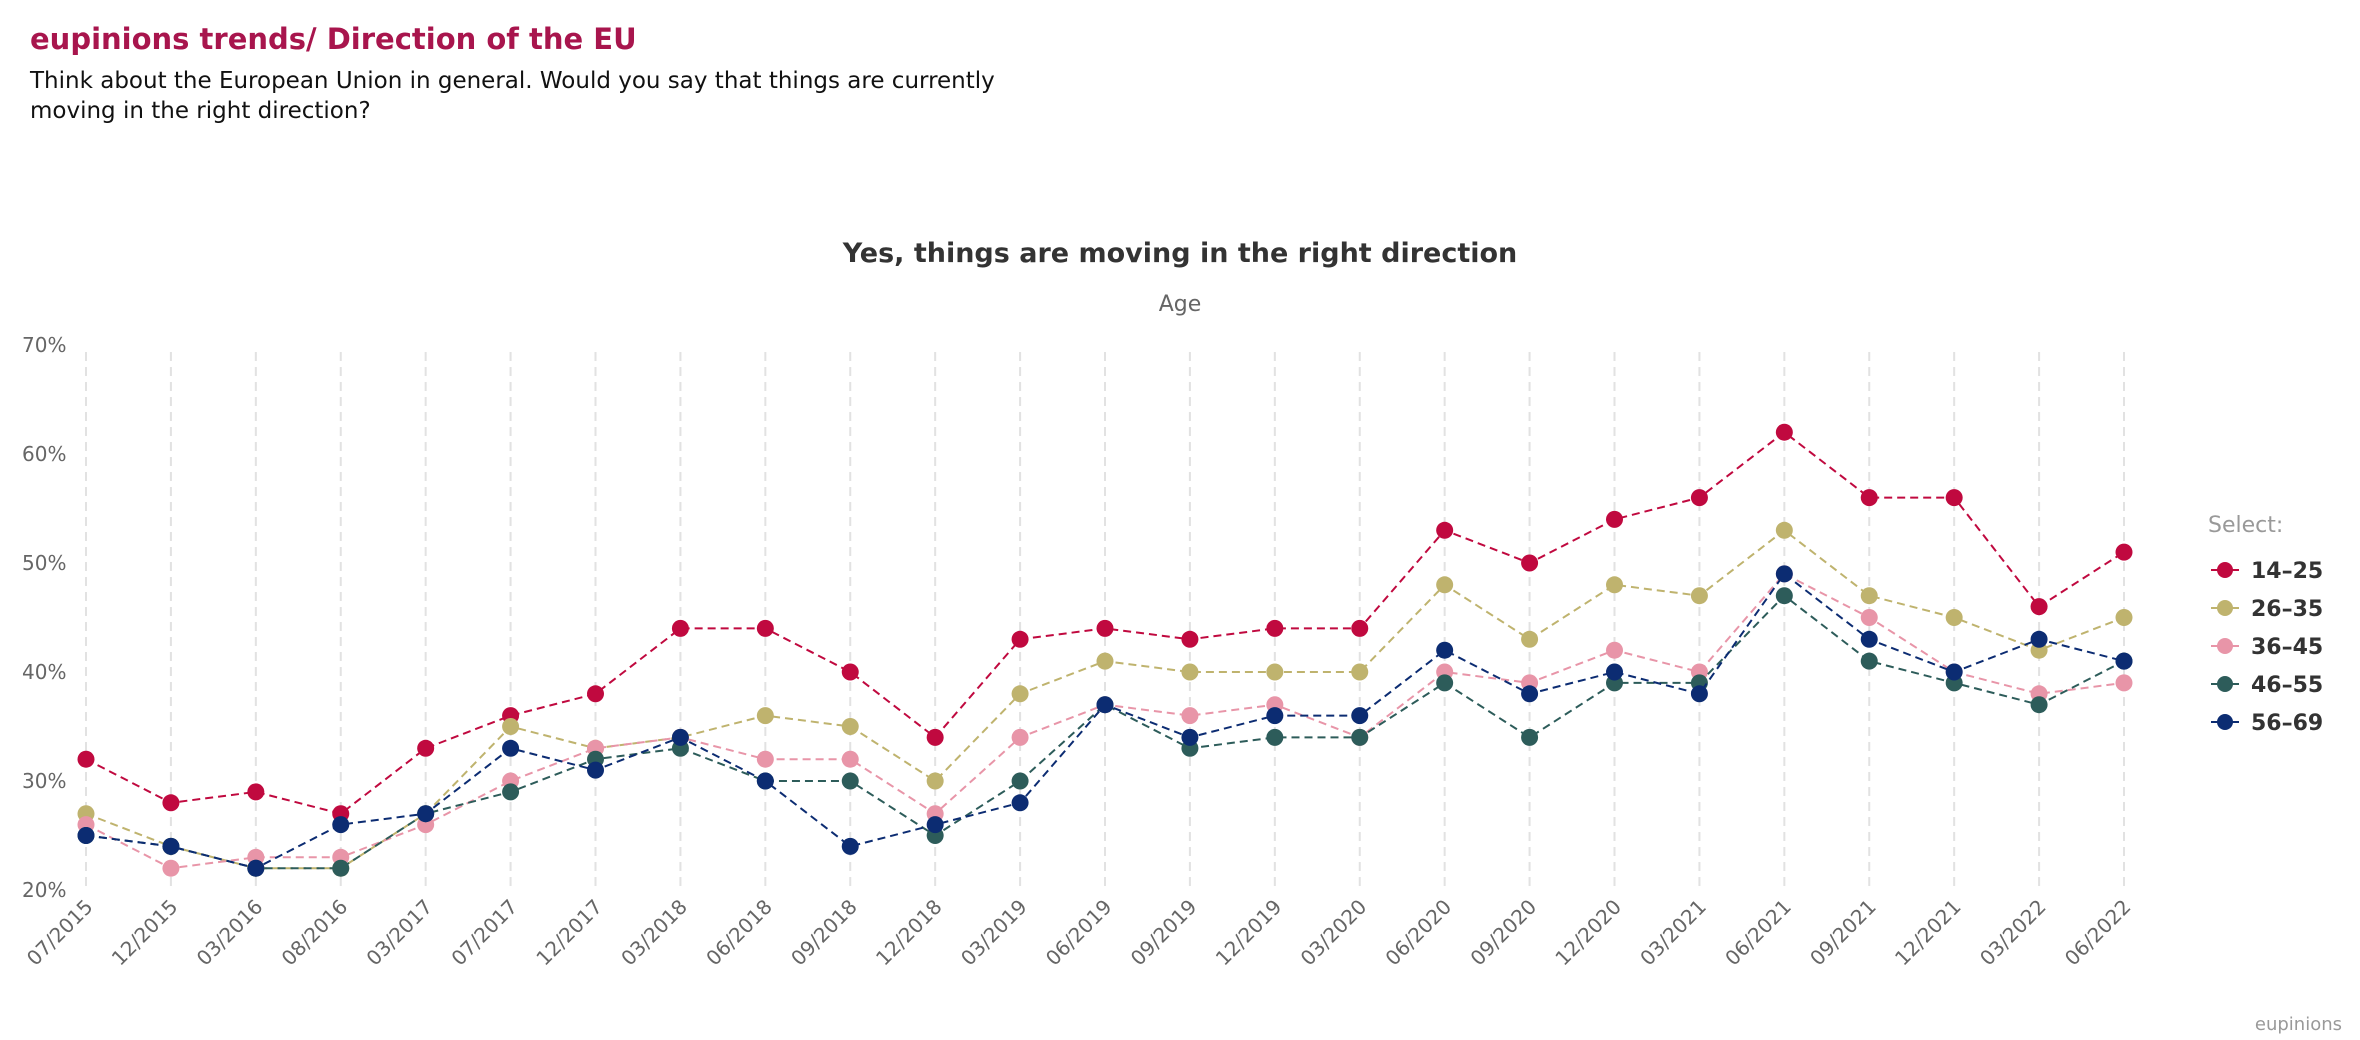 Image resolution: width=2360 pixels, height=1040 pixels. I want to click on y-tick-label: 60%, so click(44, 454).